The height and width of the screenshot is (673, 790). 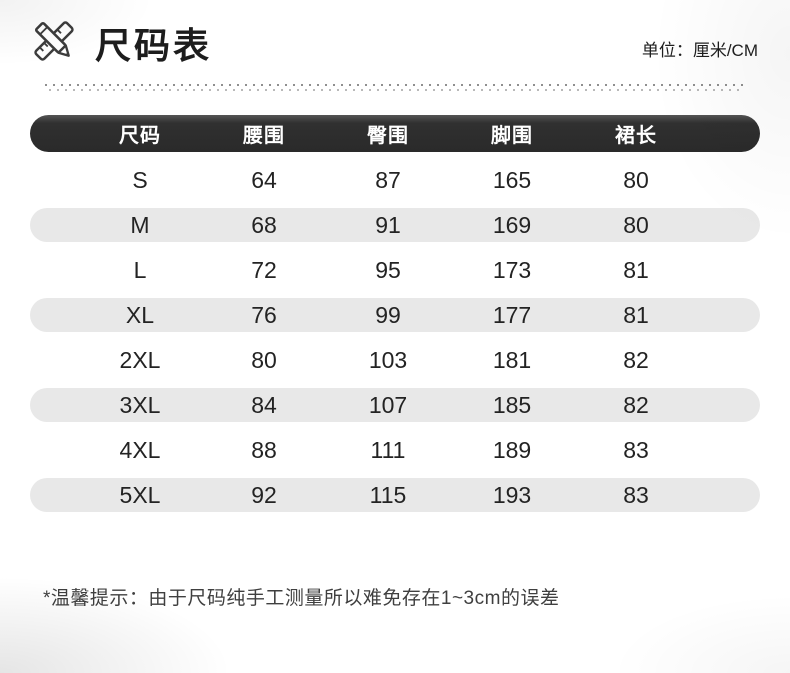 I want to click on table-row-2xl: 2XL 80 103 181 82, so click(x=395, y=360).